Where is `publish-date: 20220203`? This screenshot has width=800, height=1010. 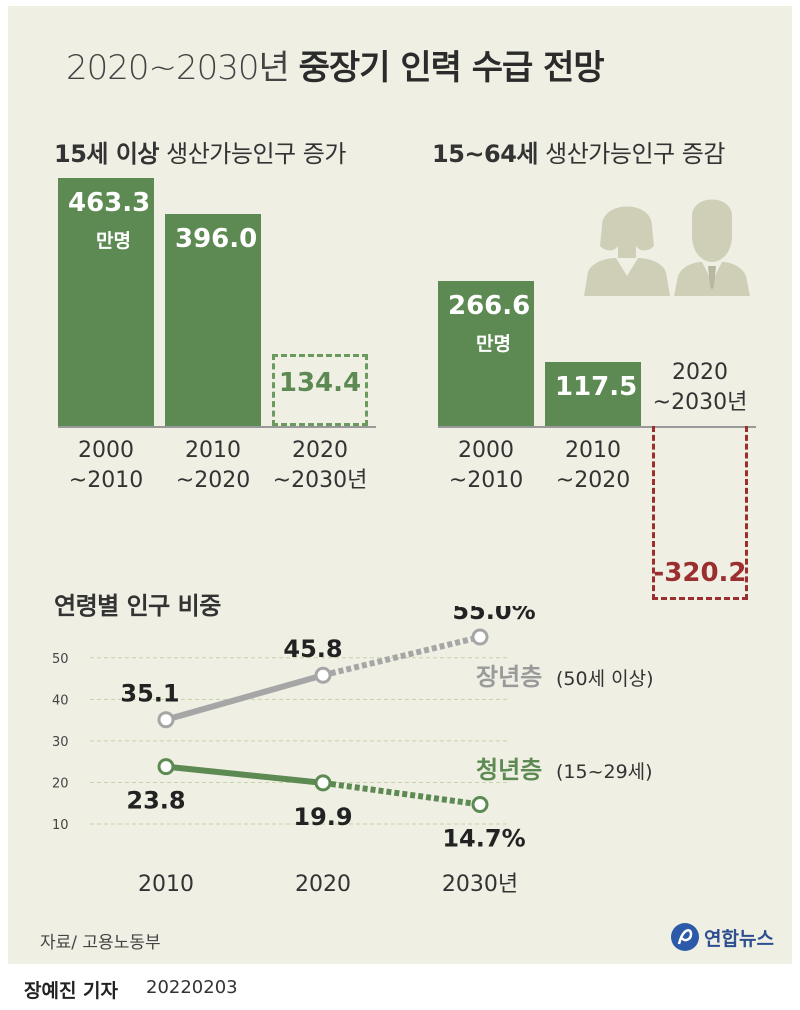 publish-date: 20220203 is located at coordinates (192, 987).